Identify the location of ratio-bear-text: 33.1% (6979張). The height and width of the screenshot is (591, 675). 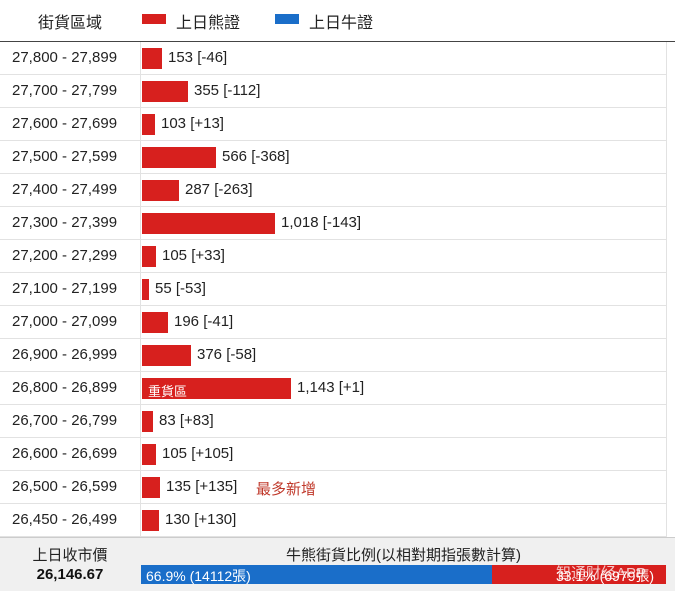
(605, 576).